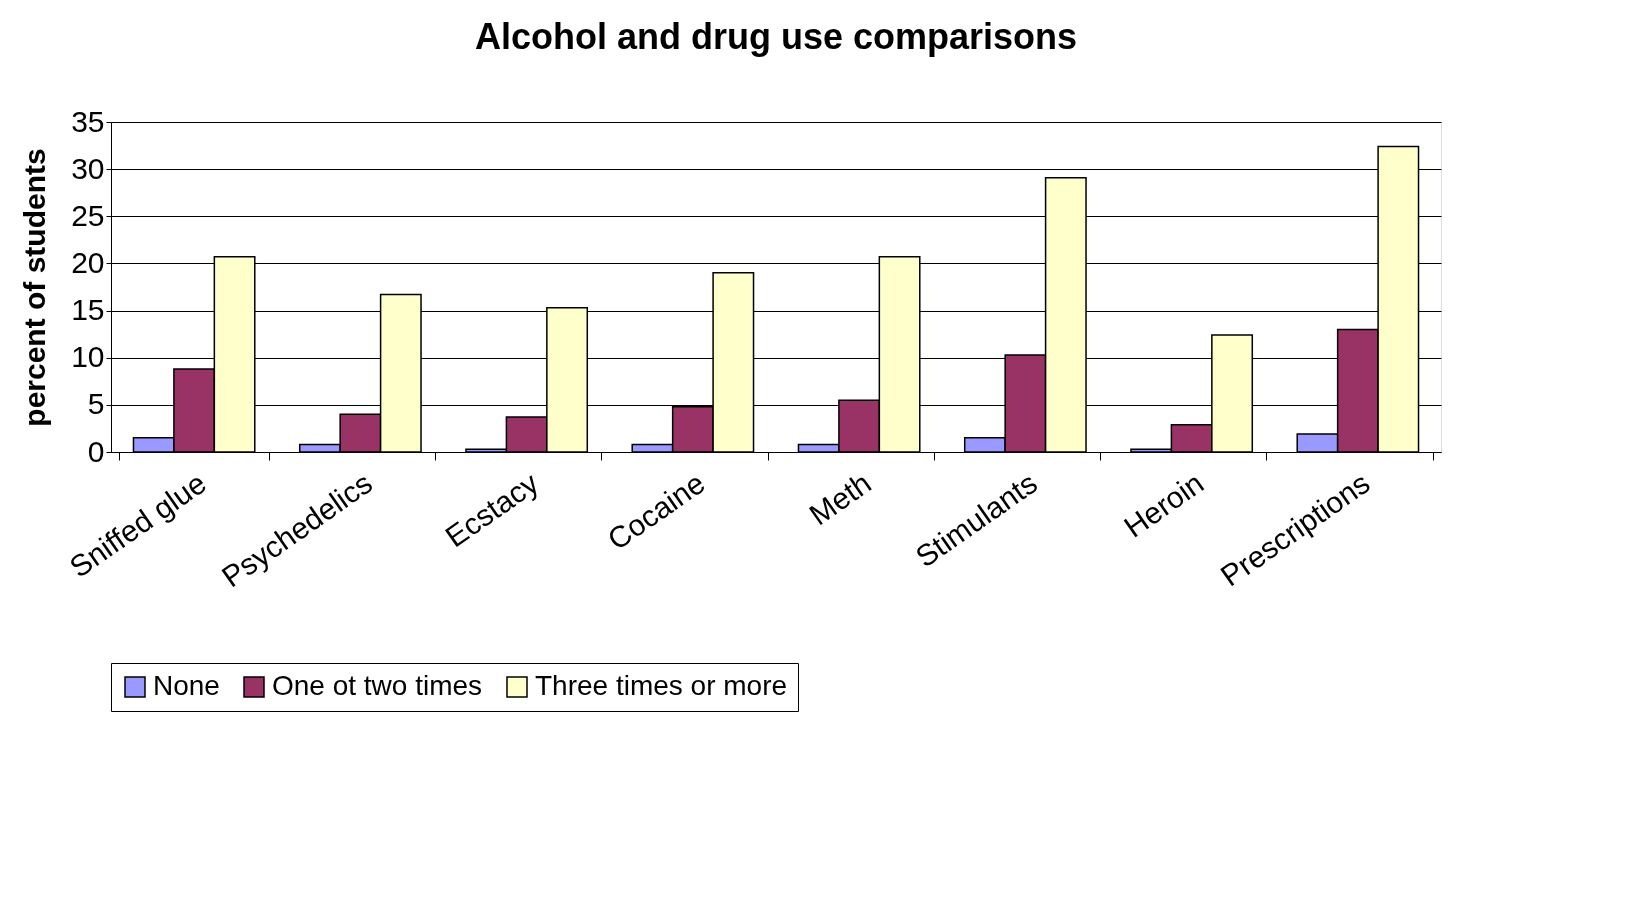 This screenshot has width=1644, height=922. I want to click on y-tick-label: 35, so click(88, 121).